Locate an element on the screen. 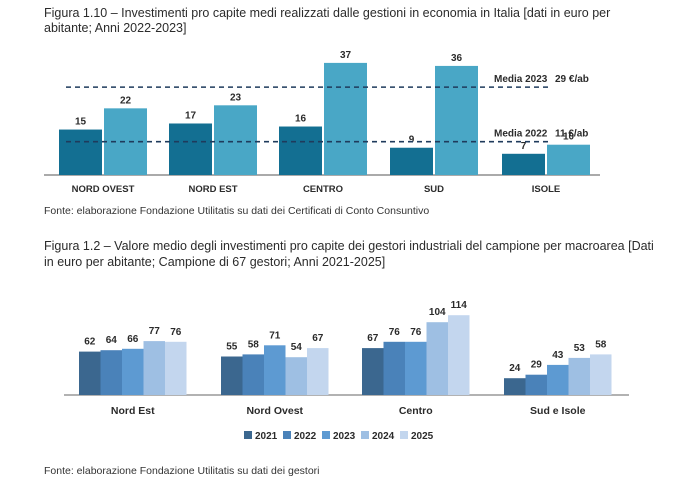 The width and height of the screenshot is (685, 487). chart1-bar-sud-2022 is located at coordinates (411, 161).